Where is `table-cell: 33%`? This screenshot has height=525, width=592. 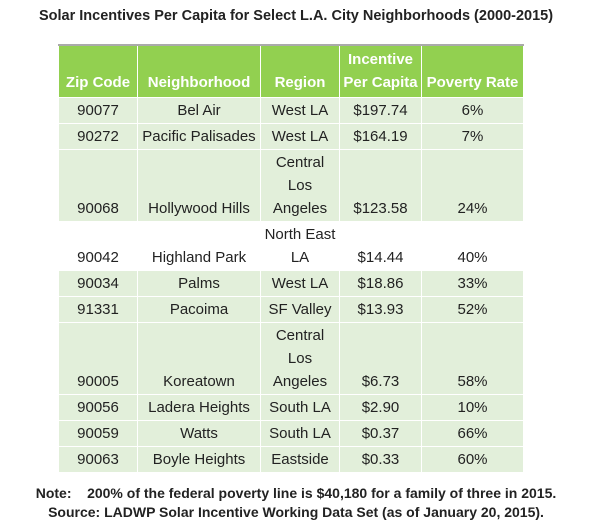 table-cell: 33% is located at coordinates (472, 283).